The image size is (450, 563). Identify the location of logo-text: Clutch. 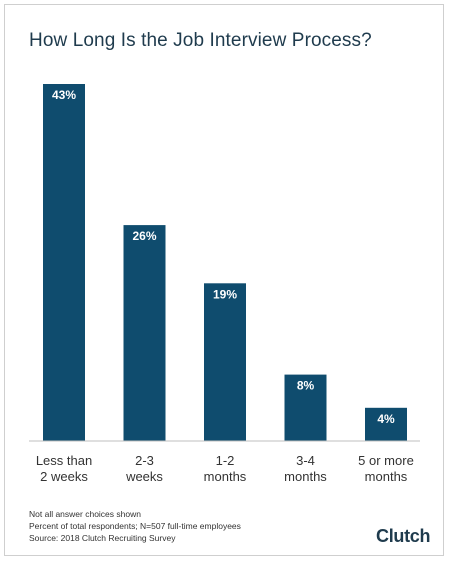
(403, 536).